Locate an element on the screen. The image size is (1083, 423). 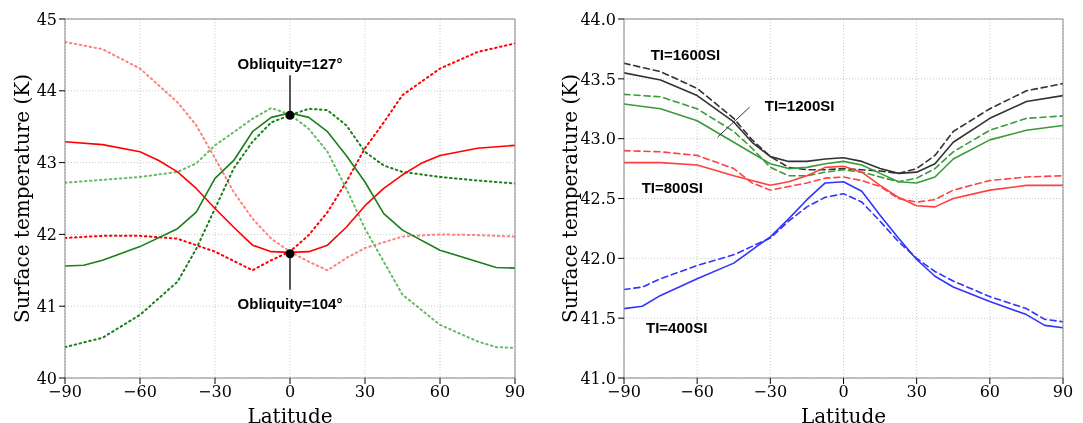
y-tick-label: 44.0 is located at coordinates (598, 19).